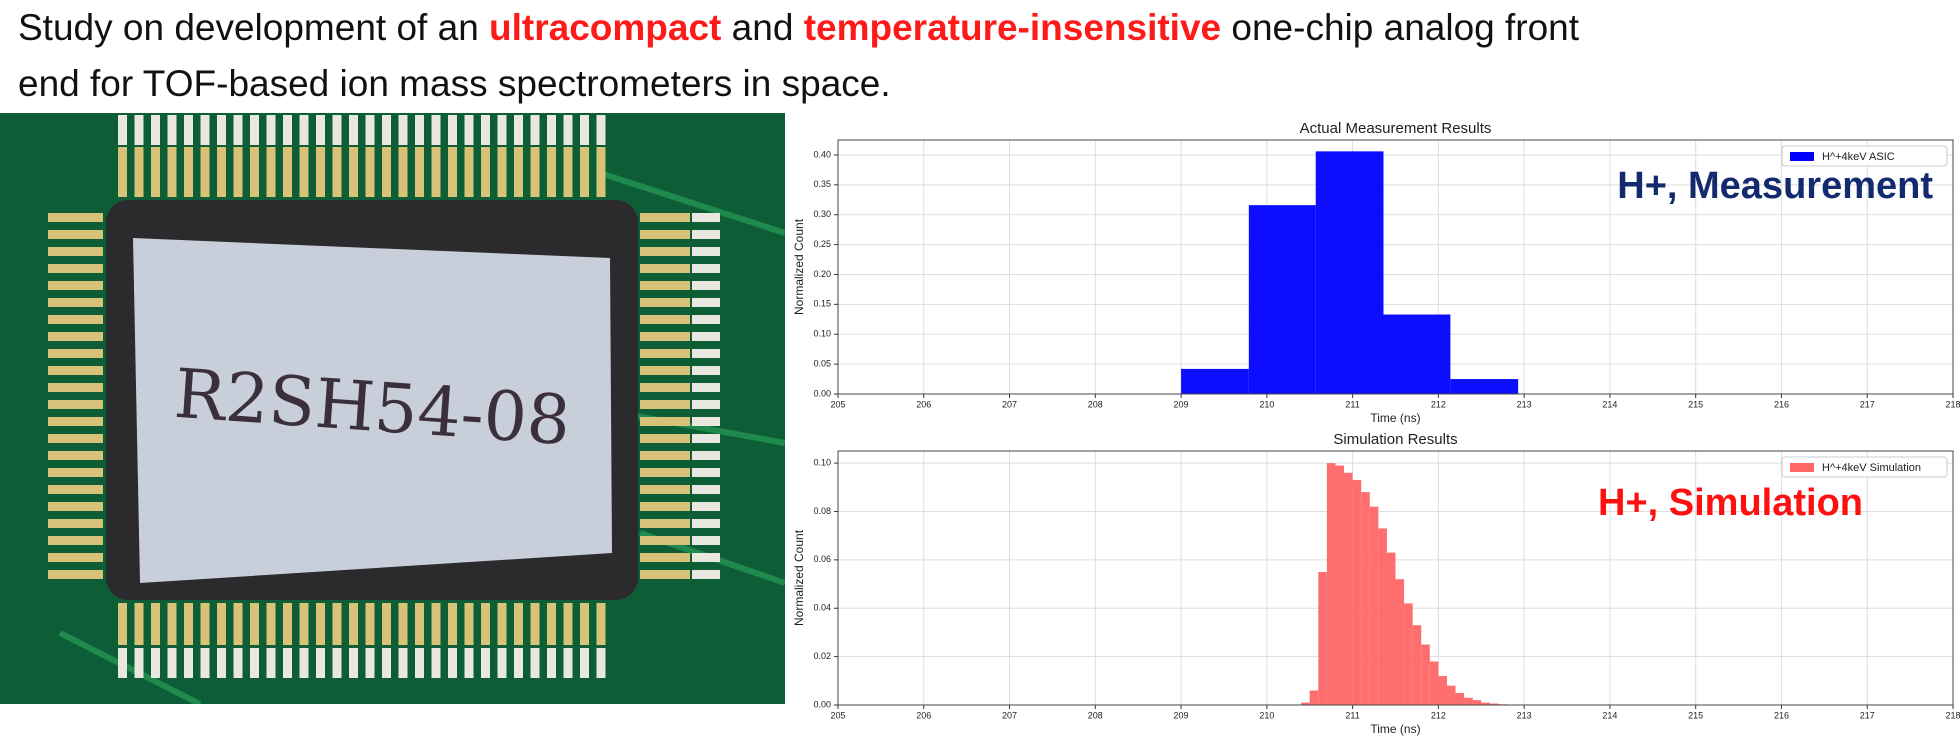  I want to click on x-tick-label: 213, so click(1524, 715).